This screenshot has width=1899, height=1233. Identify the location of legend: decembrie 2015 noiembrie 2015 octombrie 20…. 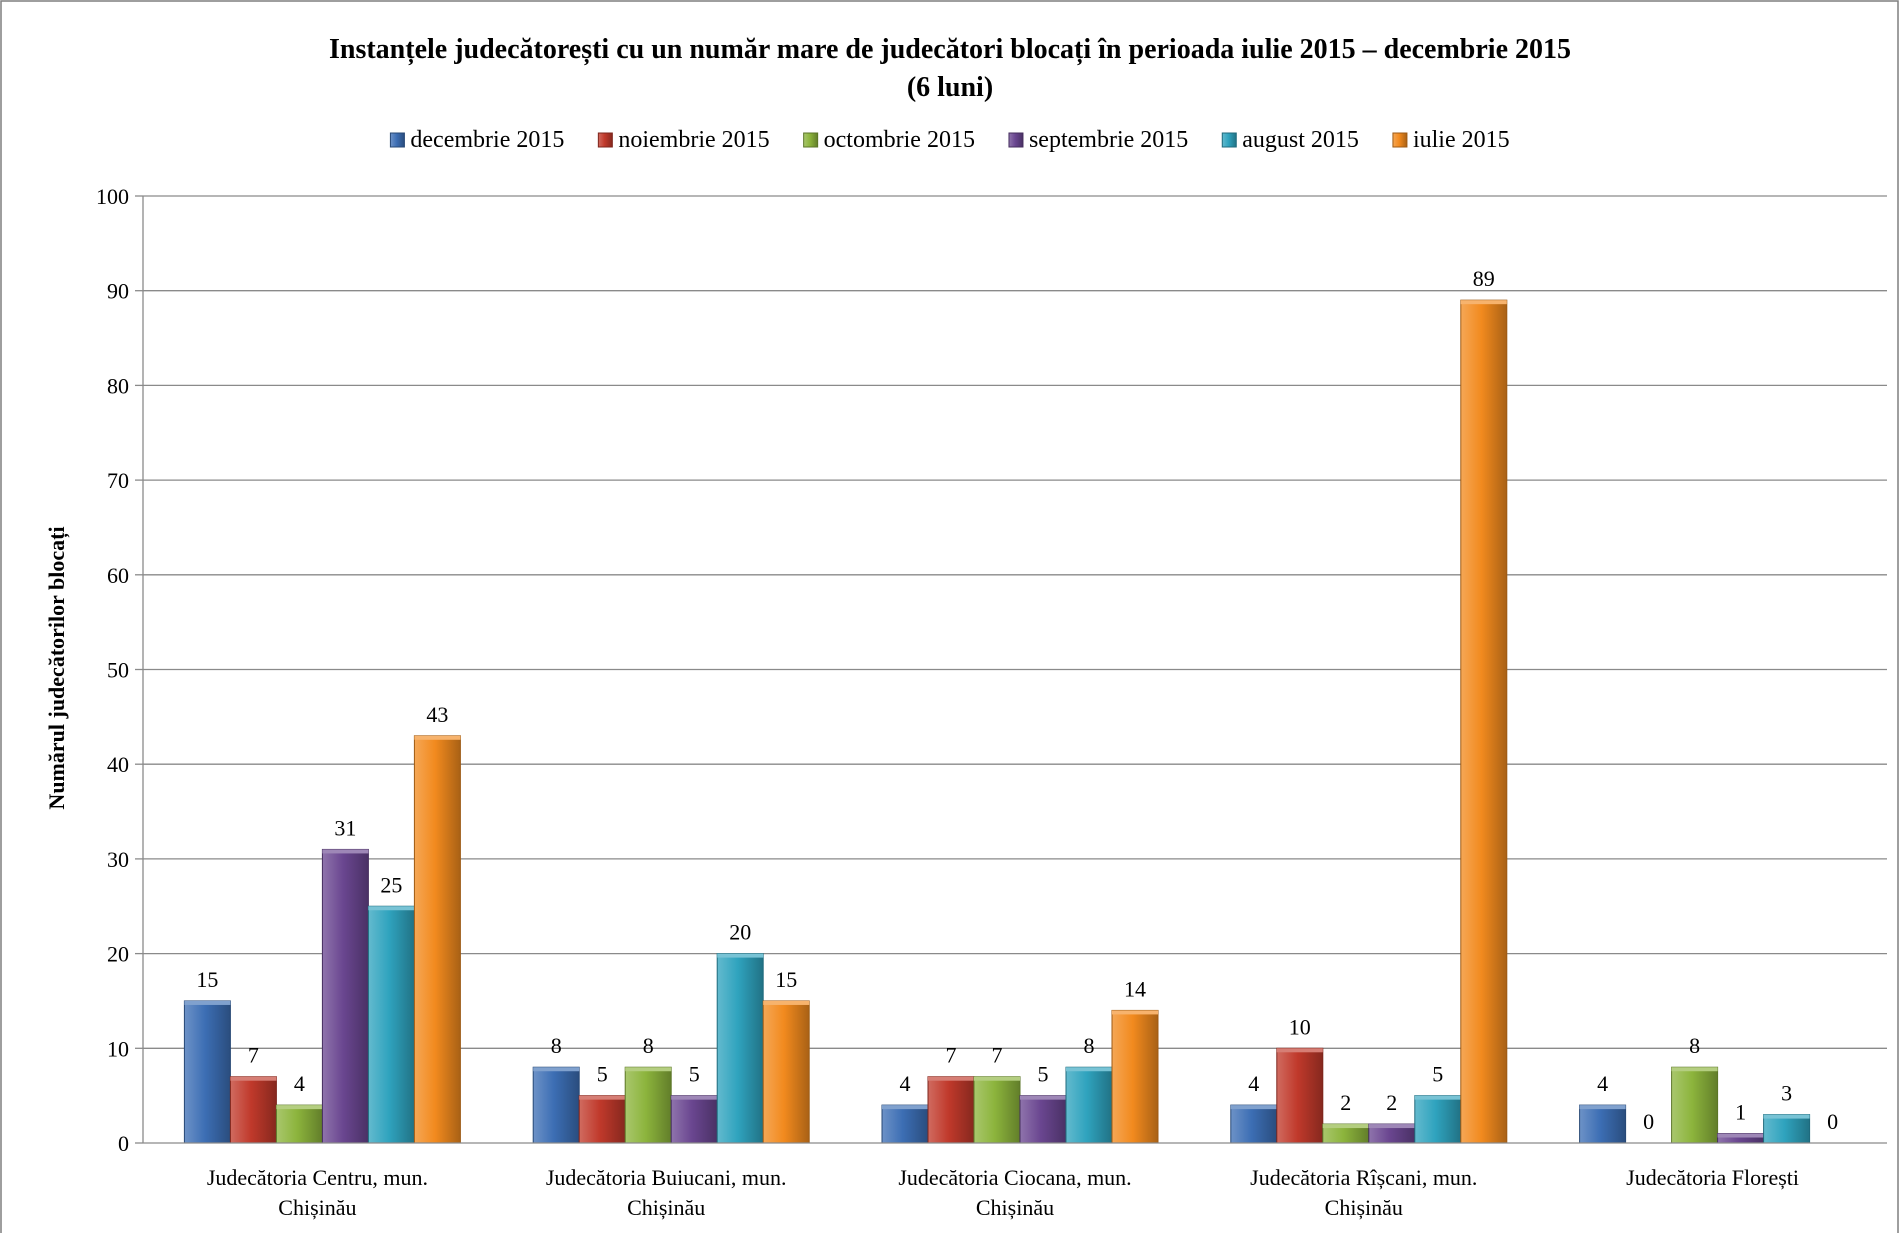
(949, 140).